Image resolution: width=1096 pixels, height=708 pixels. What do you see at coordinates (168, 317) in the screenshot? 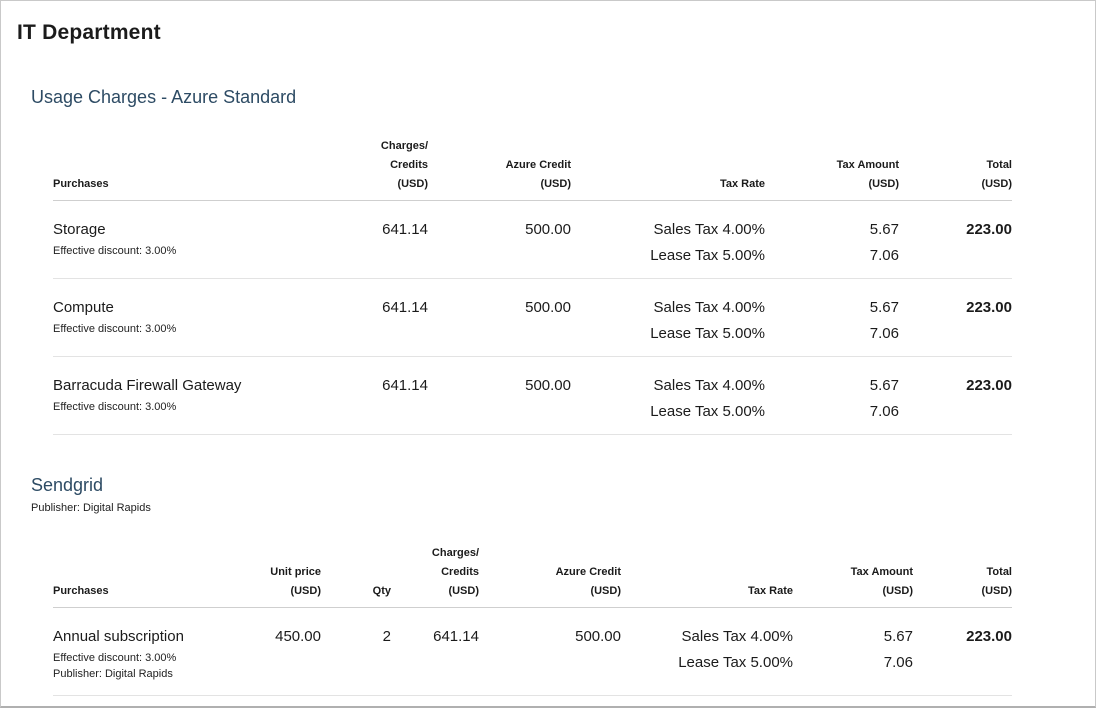
I see `purchase-cell: Compute Effective discount: 3.00%` at bounding box center [168, 317].